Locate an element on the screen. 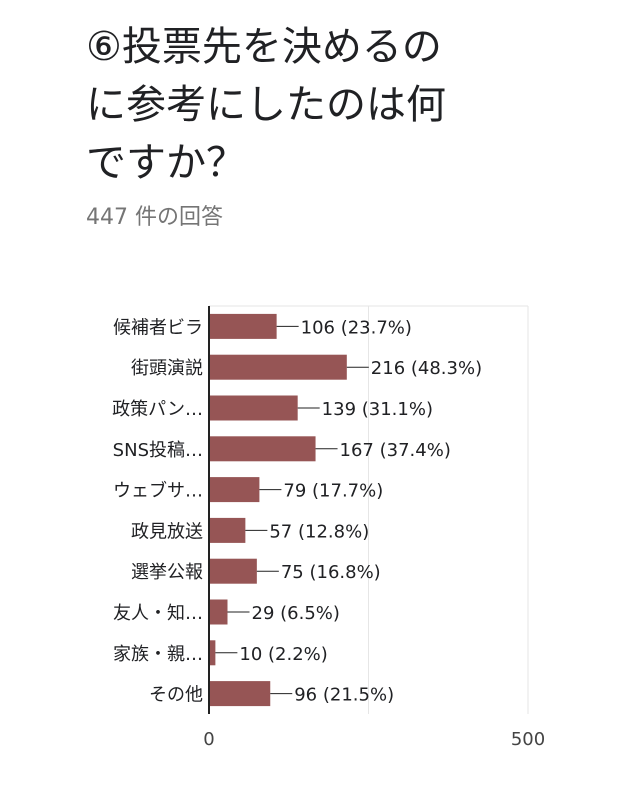  category-label: 街頭演説 is located at coordinates (167, 368).